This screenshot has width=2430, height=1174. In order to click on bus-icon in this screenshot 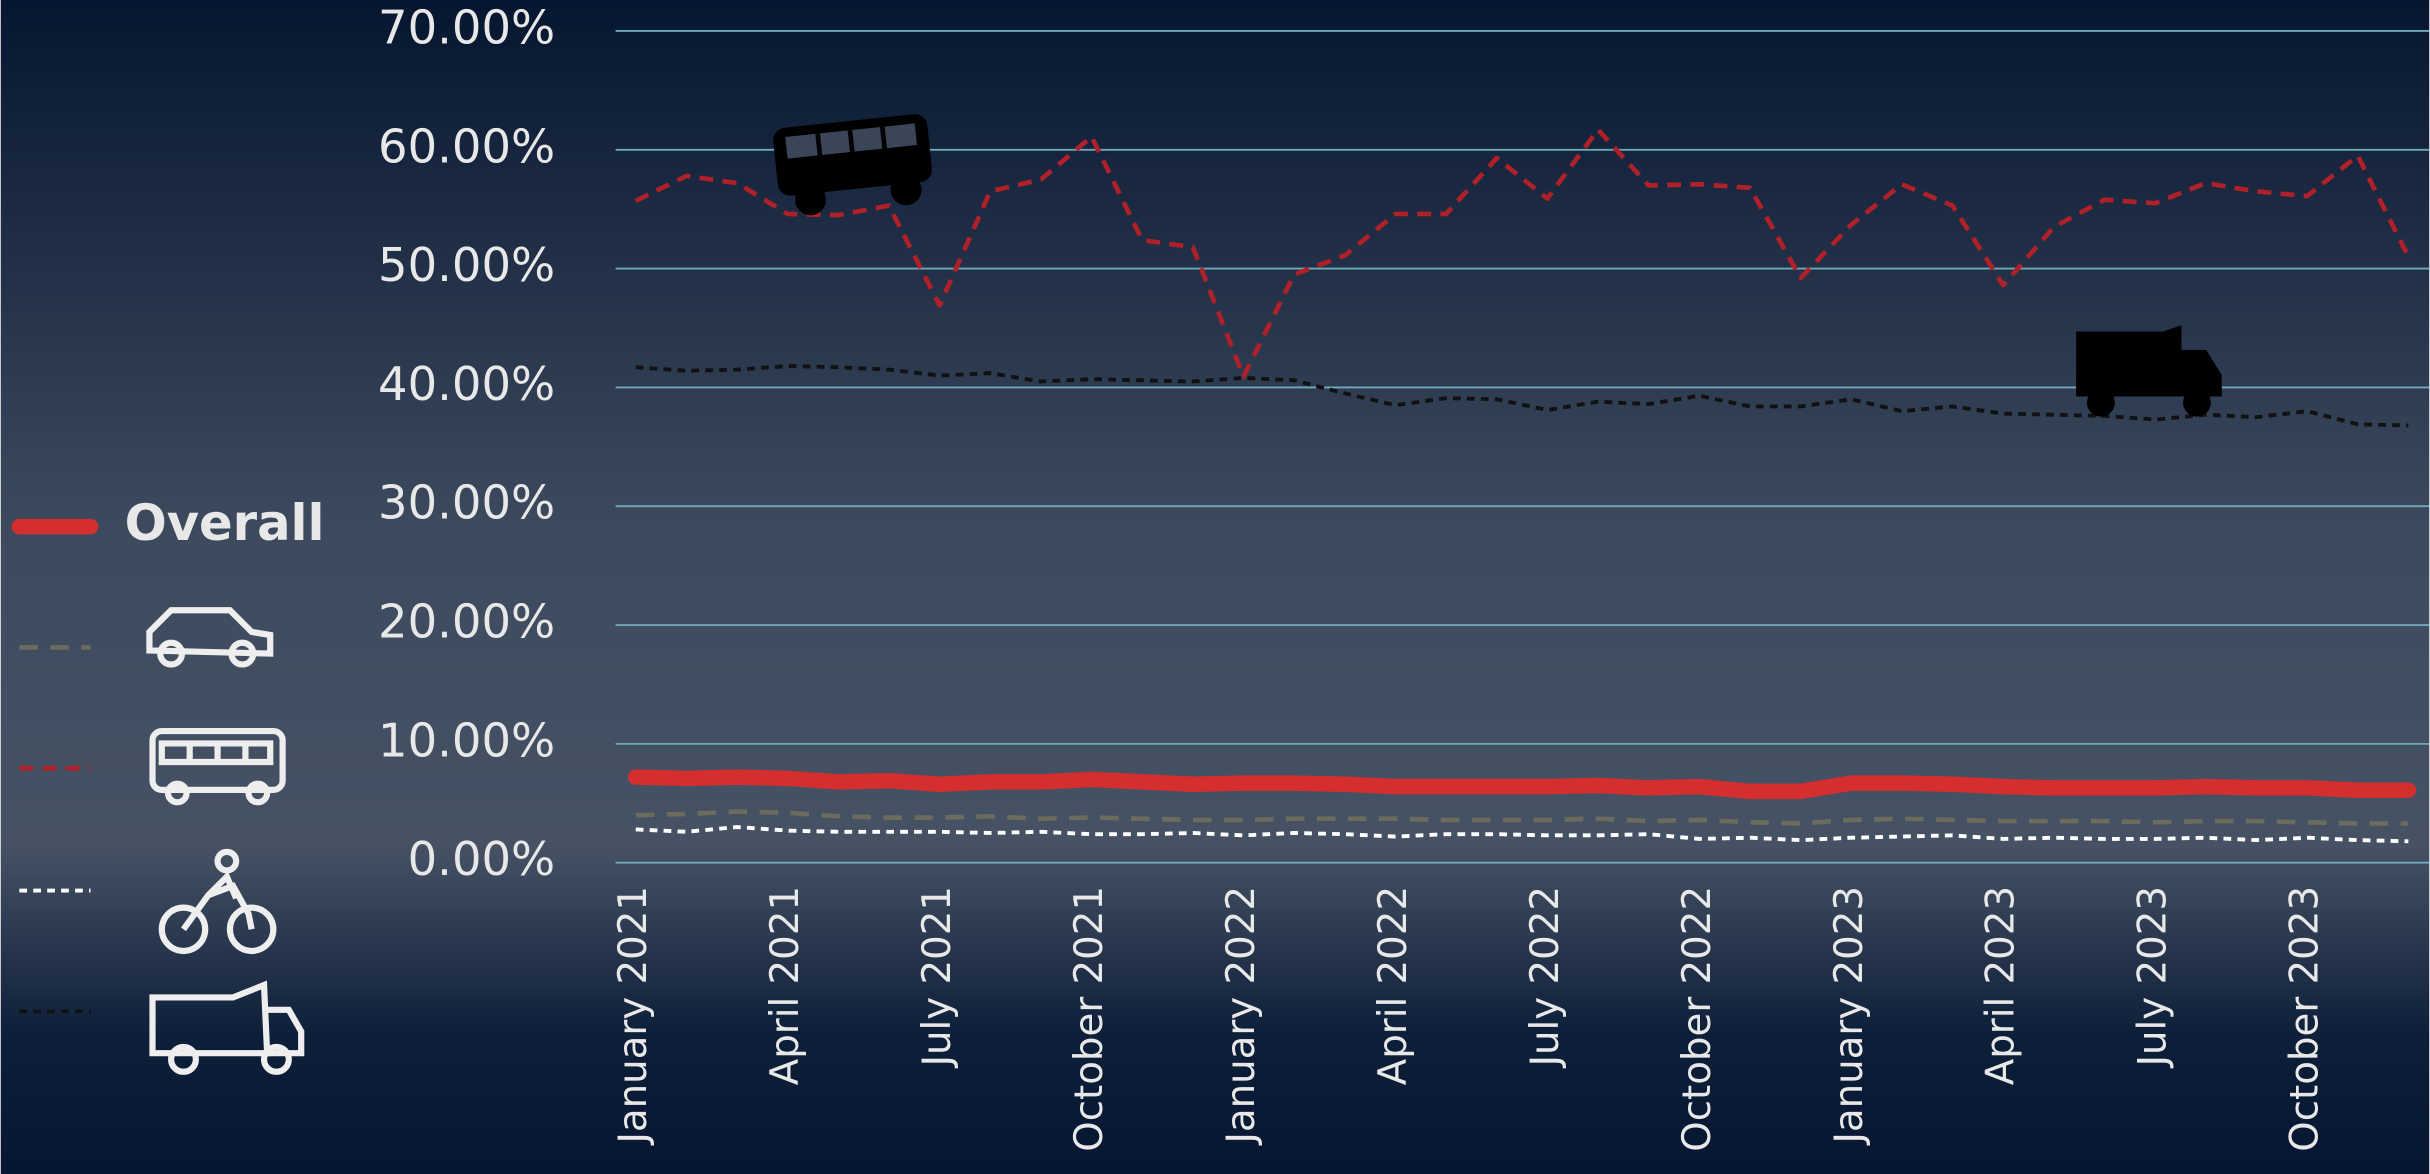, I will do `click(217, 766)`.